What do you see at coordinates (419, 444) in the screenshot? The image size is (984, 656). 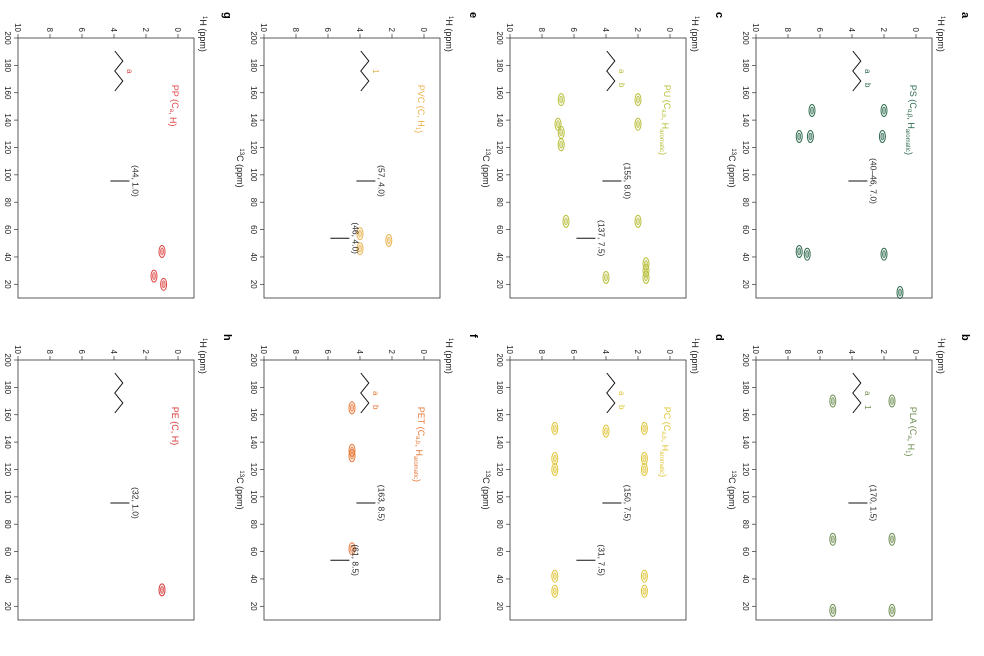 I see `panel-title: PET (Ca,b, Haromatic)` at bounding box center [419, 444].